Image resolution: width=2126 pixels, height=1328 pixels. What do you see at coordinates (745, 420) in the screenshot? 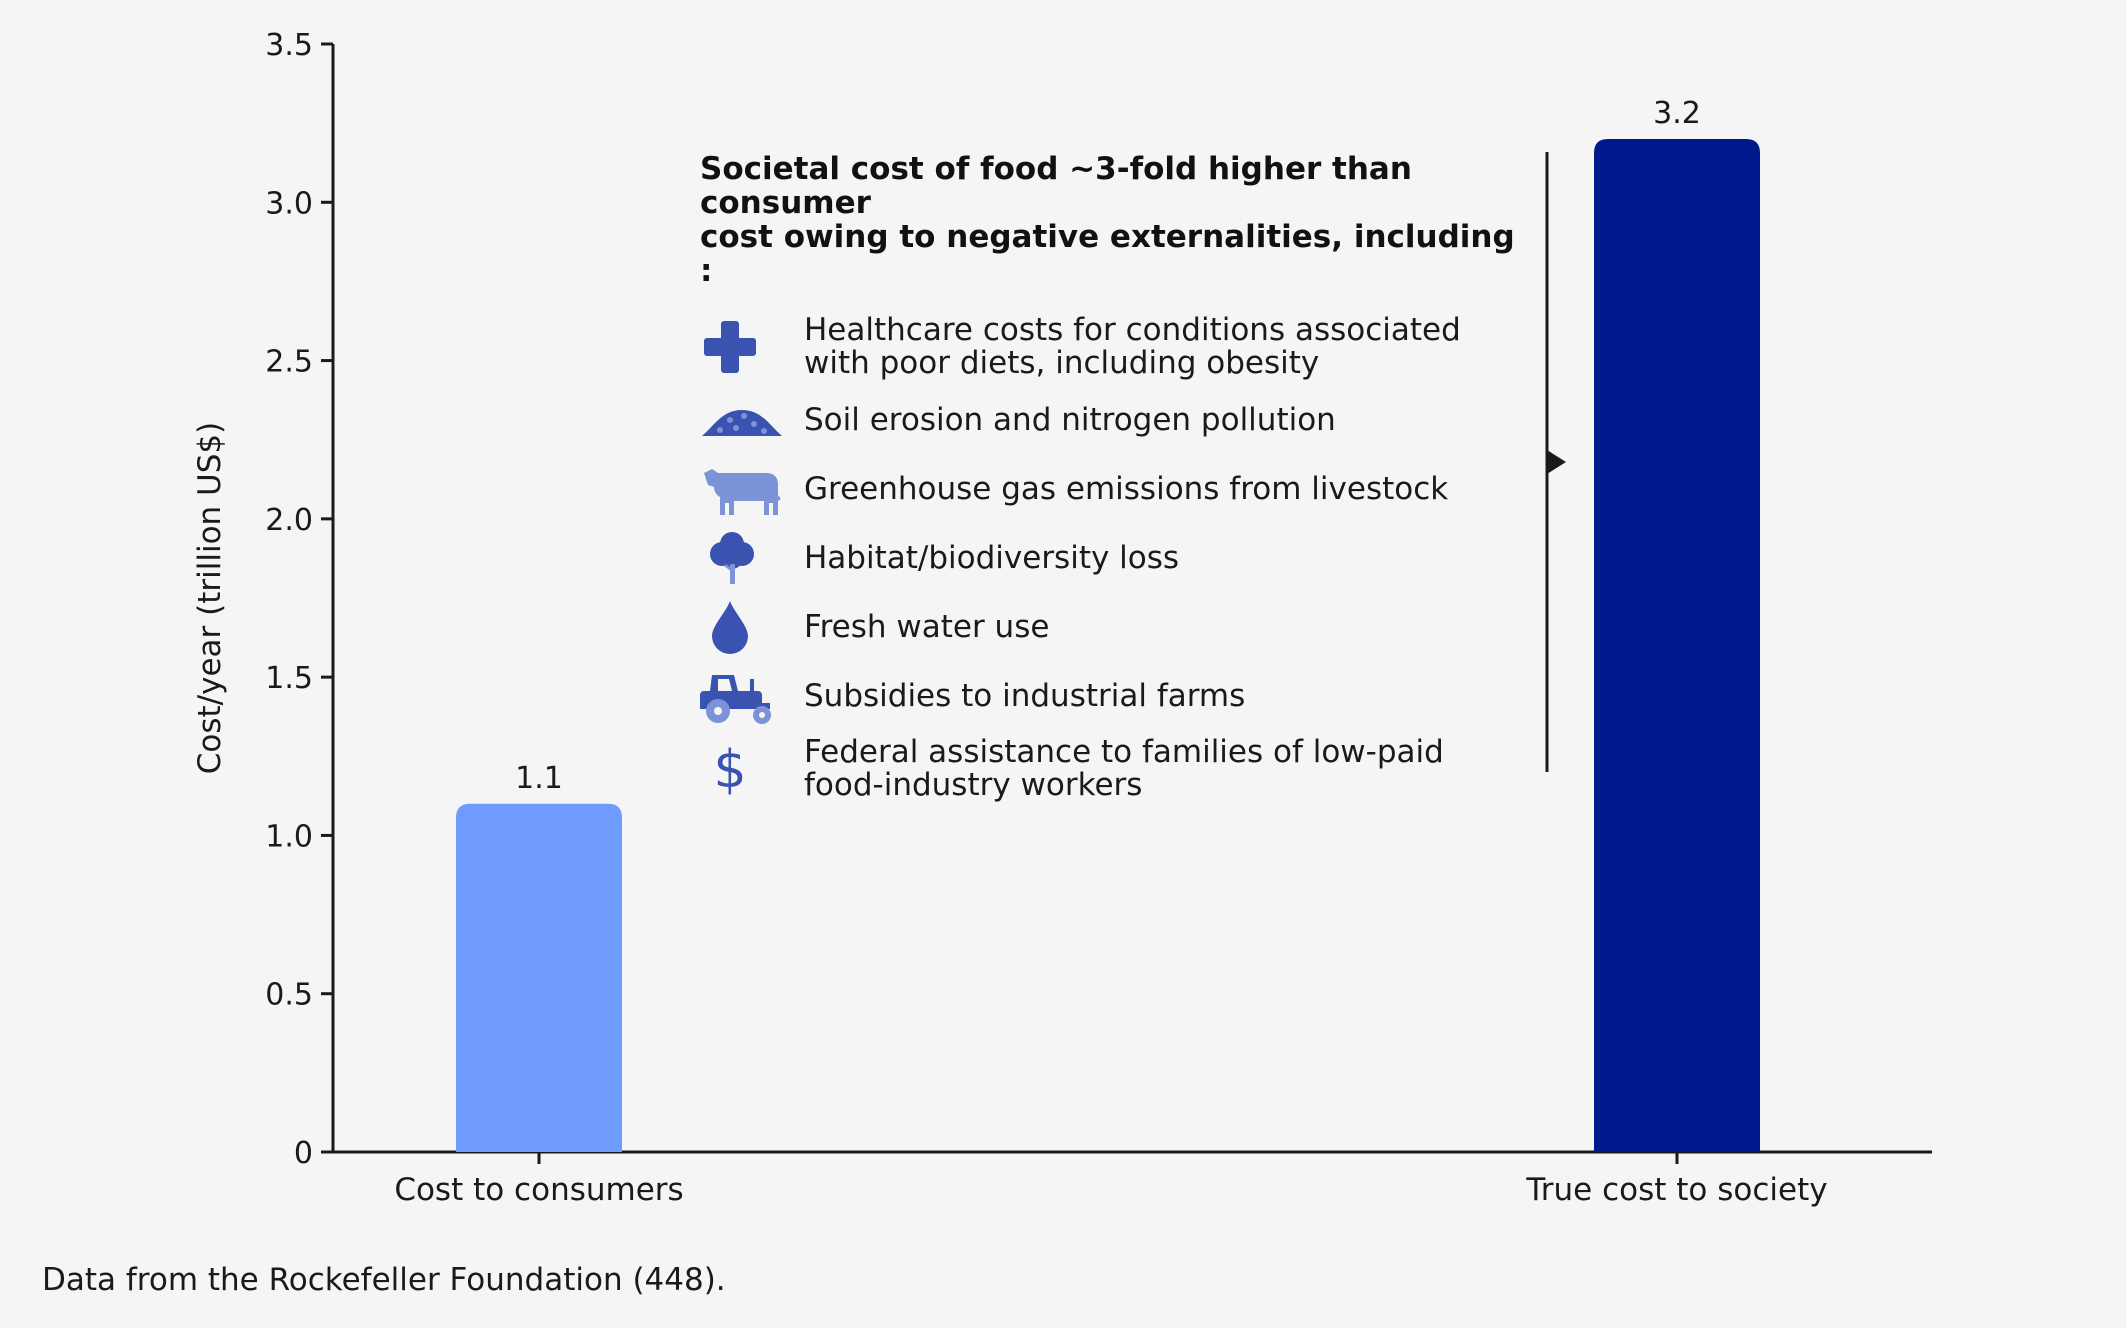
I see `soil-pile-icon` at bounding box center [745, 420].